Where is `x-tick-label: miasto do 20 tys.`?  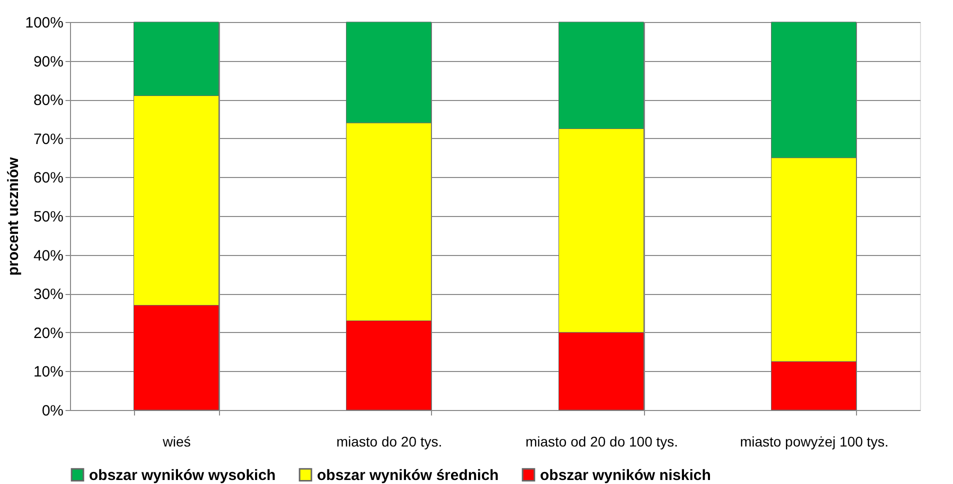
x-tick-label: miasto do 20 tys. is located at coordinates (389, 442).